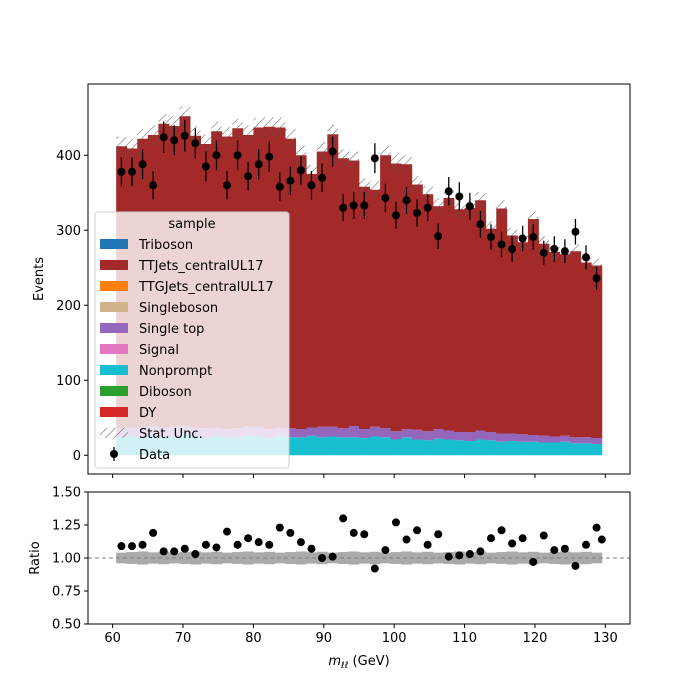 The height and width of the screenshot is (700, 700). I want to click on y-tick-label: 300, so click(68, 231).